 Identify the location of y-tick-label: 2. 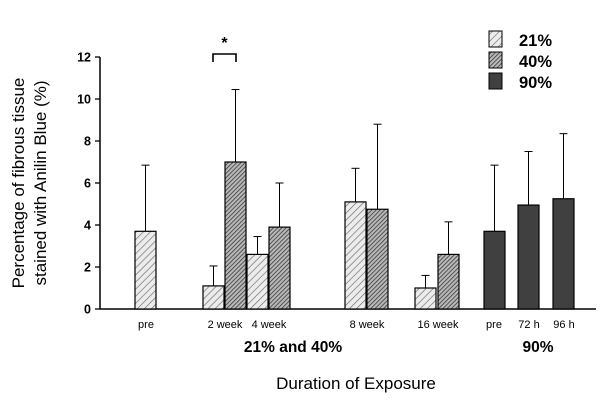
(87, 268).